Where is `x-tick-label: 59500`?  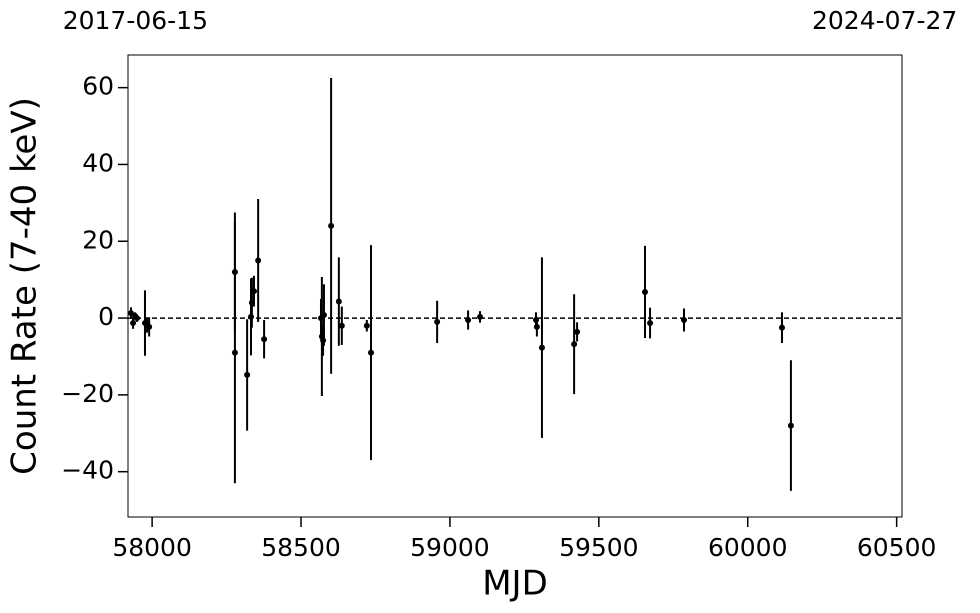 x-tick-label: 59500 is located at coordinates (599, 547).